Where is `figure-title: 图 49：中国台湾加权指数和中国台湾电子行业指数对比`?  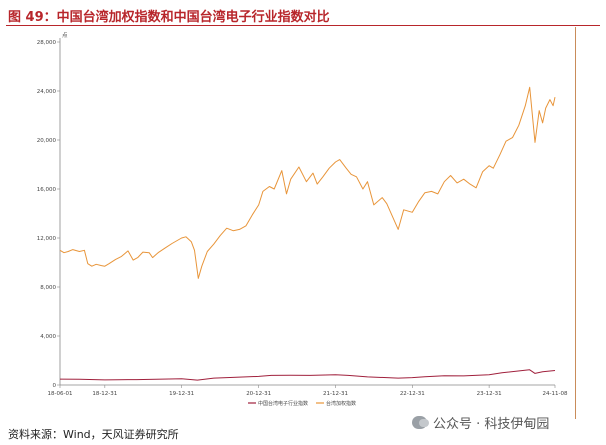 figure-title: 图 49：中国台湾加权指数和中国台湾电子行业指数对比 is located at coordinates (169, 17).